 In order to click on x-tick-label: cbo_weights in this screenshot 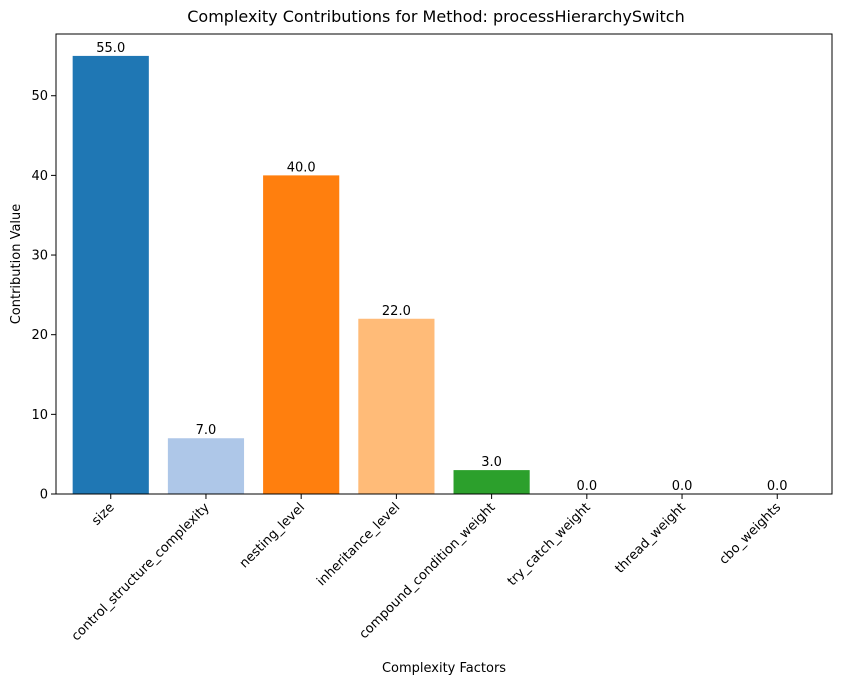, I will do `click(751, 534)`.